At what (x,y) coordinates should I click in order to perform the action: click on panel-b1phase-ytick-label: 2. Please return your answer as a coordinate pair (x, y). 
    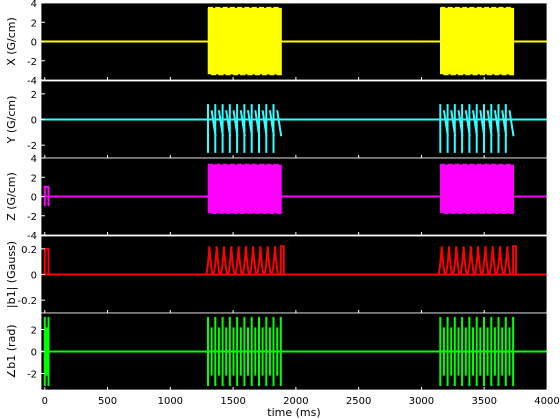
    Looking at the image, I should click on (34, 331).